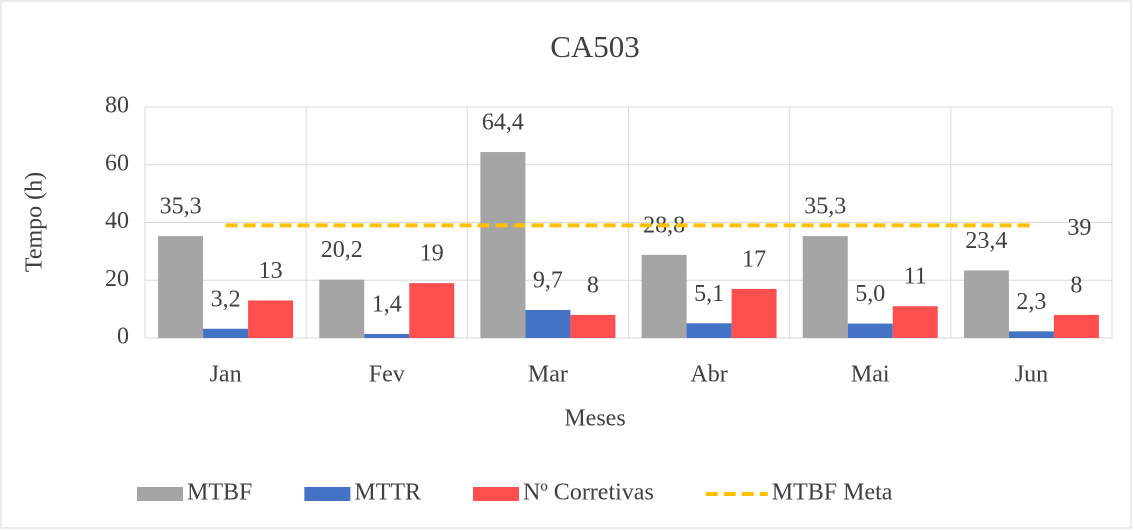  Describe the element at coordinates (387, 304) in the screenshot. I see `data-label: 1,4` at that location.